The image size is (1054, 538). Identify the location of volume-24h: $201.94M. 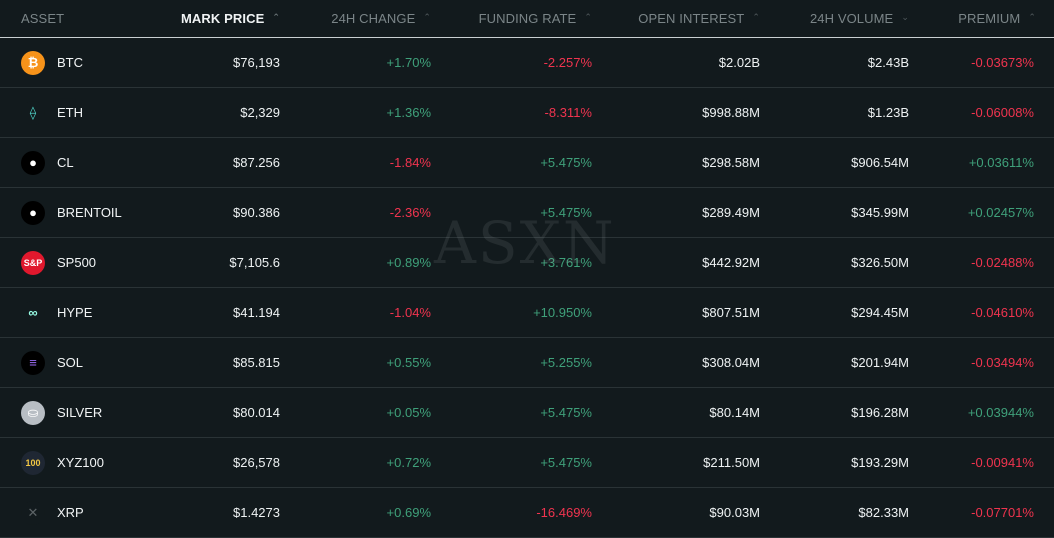
(880, 362).